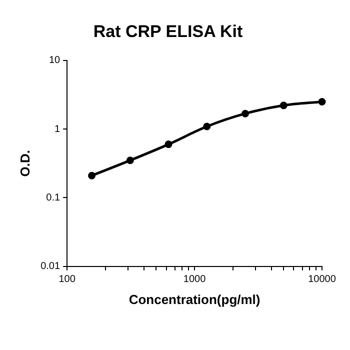 The image size is (350, 350). What do you see at coordinates (322, 280) in the screenshot?
I see `x-tick-label: 10000` at bounding box center [322, 280].